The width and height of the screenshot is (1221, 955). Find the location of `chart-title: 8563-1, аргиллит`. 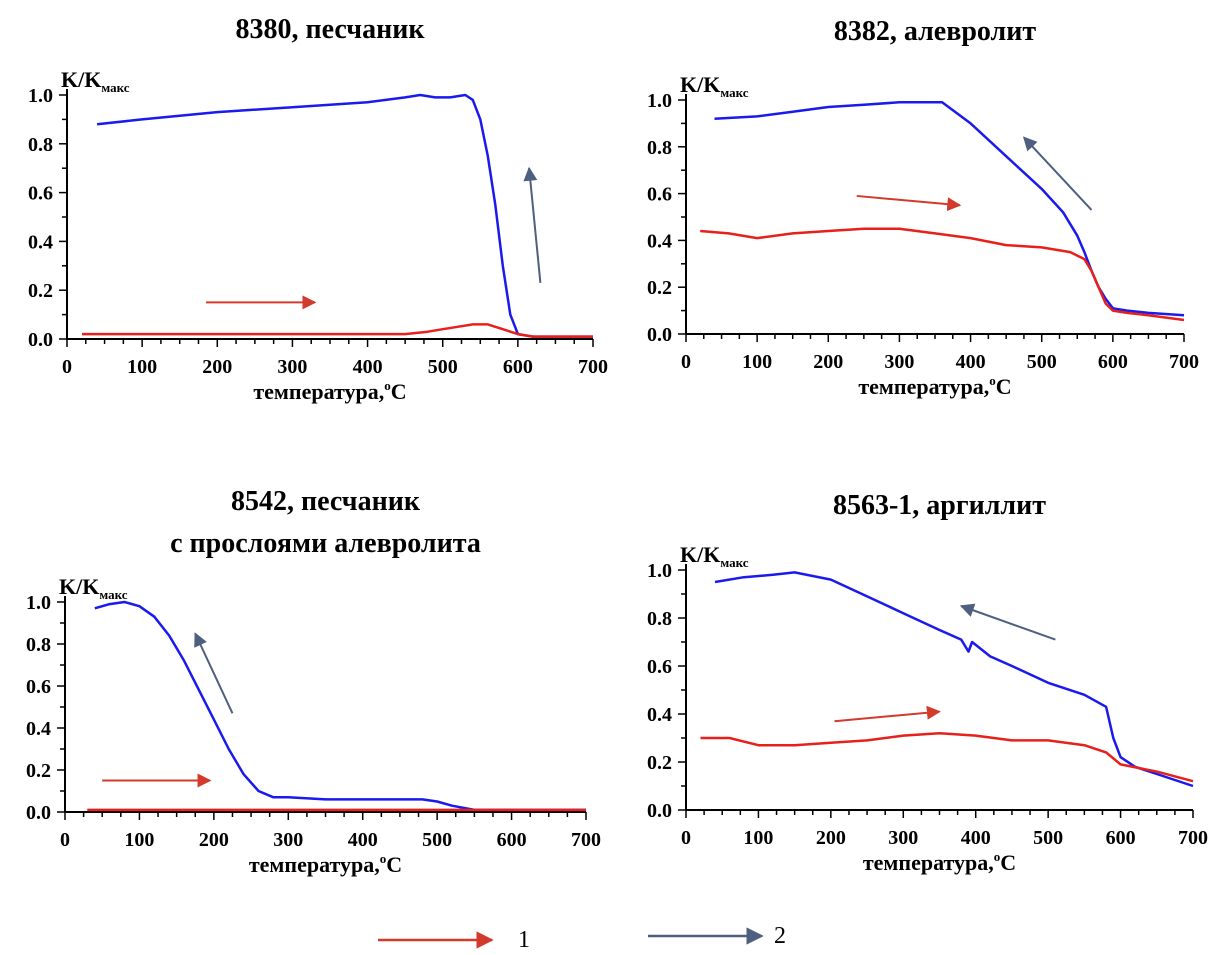

chart-title: 8563-1, аргиллит is located at coordinates (939, 505).